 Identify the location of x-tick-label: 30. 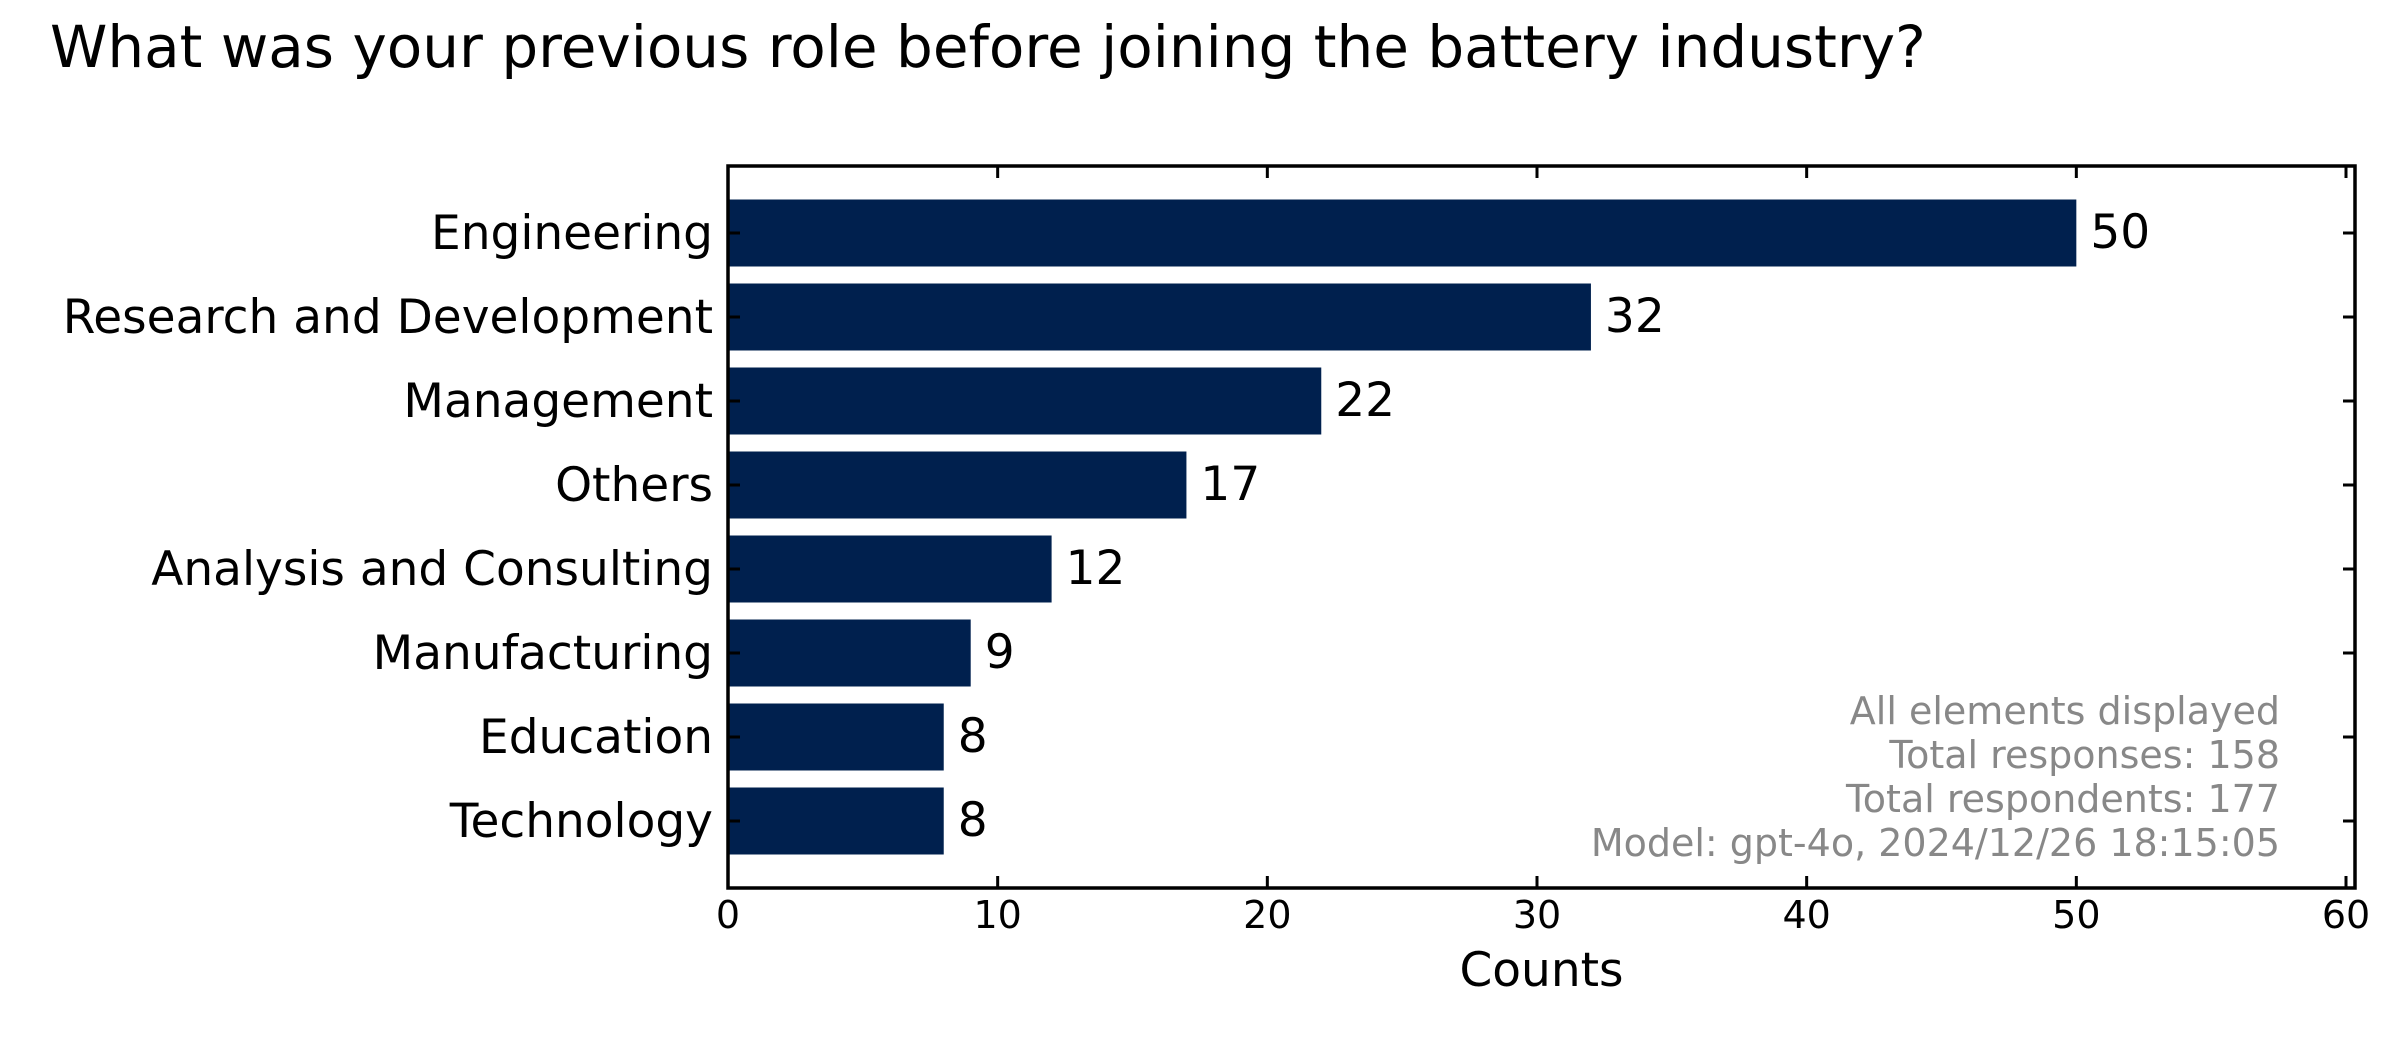
(1537, 915).